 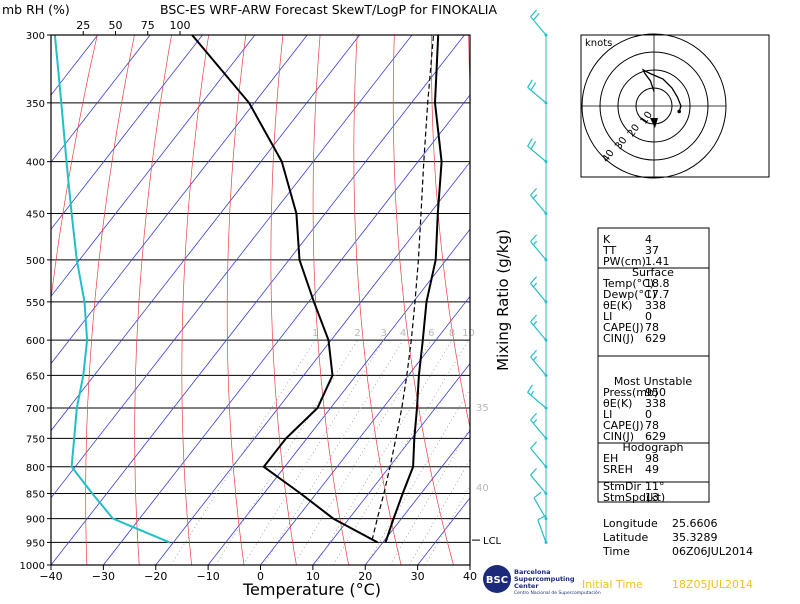 What do you see at coordinates (598, 43) in the screenshot?
I see `hodograph-units: knots` at bounding box center [598, 43].